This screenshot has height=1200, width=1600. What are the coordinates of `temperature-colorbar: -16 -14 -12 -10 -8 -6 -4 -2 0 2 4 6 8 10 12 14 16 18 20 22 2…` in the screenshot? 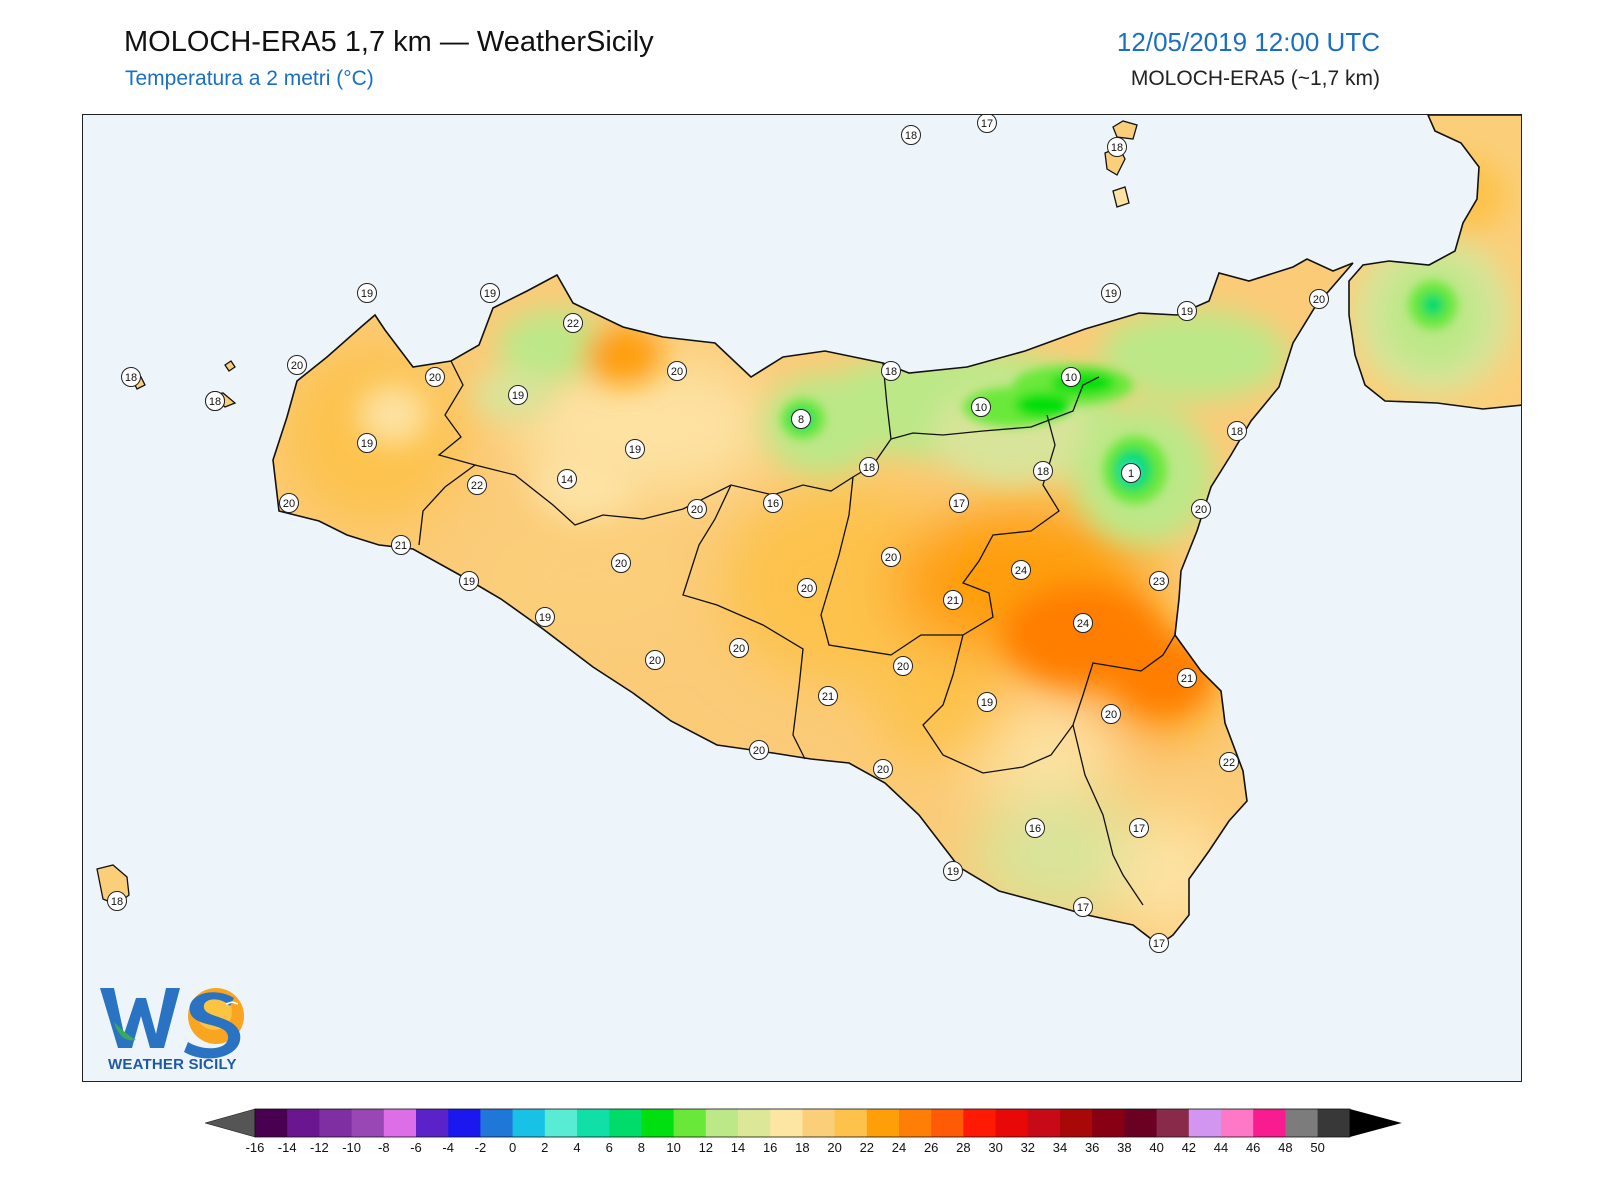 It's located at (803, 1131).